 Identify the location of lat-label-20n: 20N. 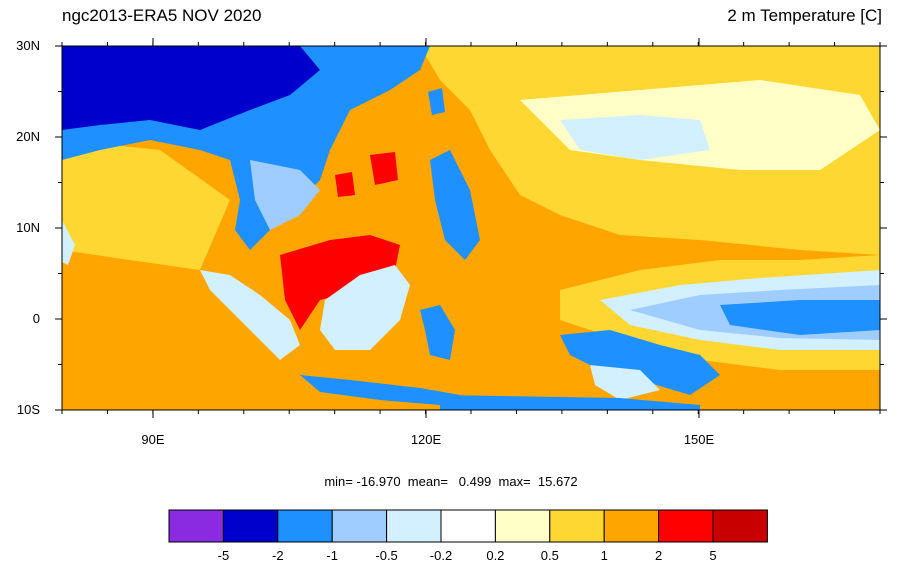
(28, 136).